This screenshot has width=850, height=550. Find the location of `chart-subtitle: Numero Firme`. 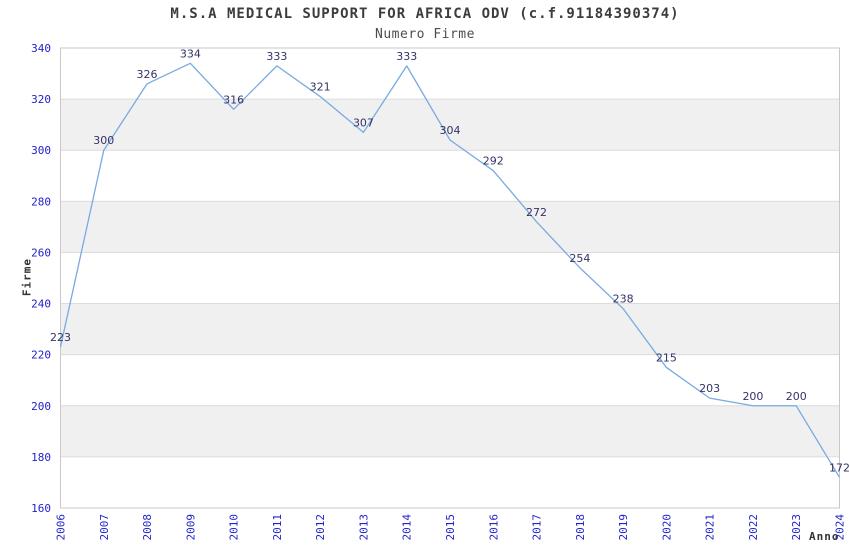

chart-subtitle: Numero Firme is located at coordinates (425, 34).